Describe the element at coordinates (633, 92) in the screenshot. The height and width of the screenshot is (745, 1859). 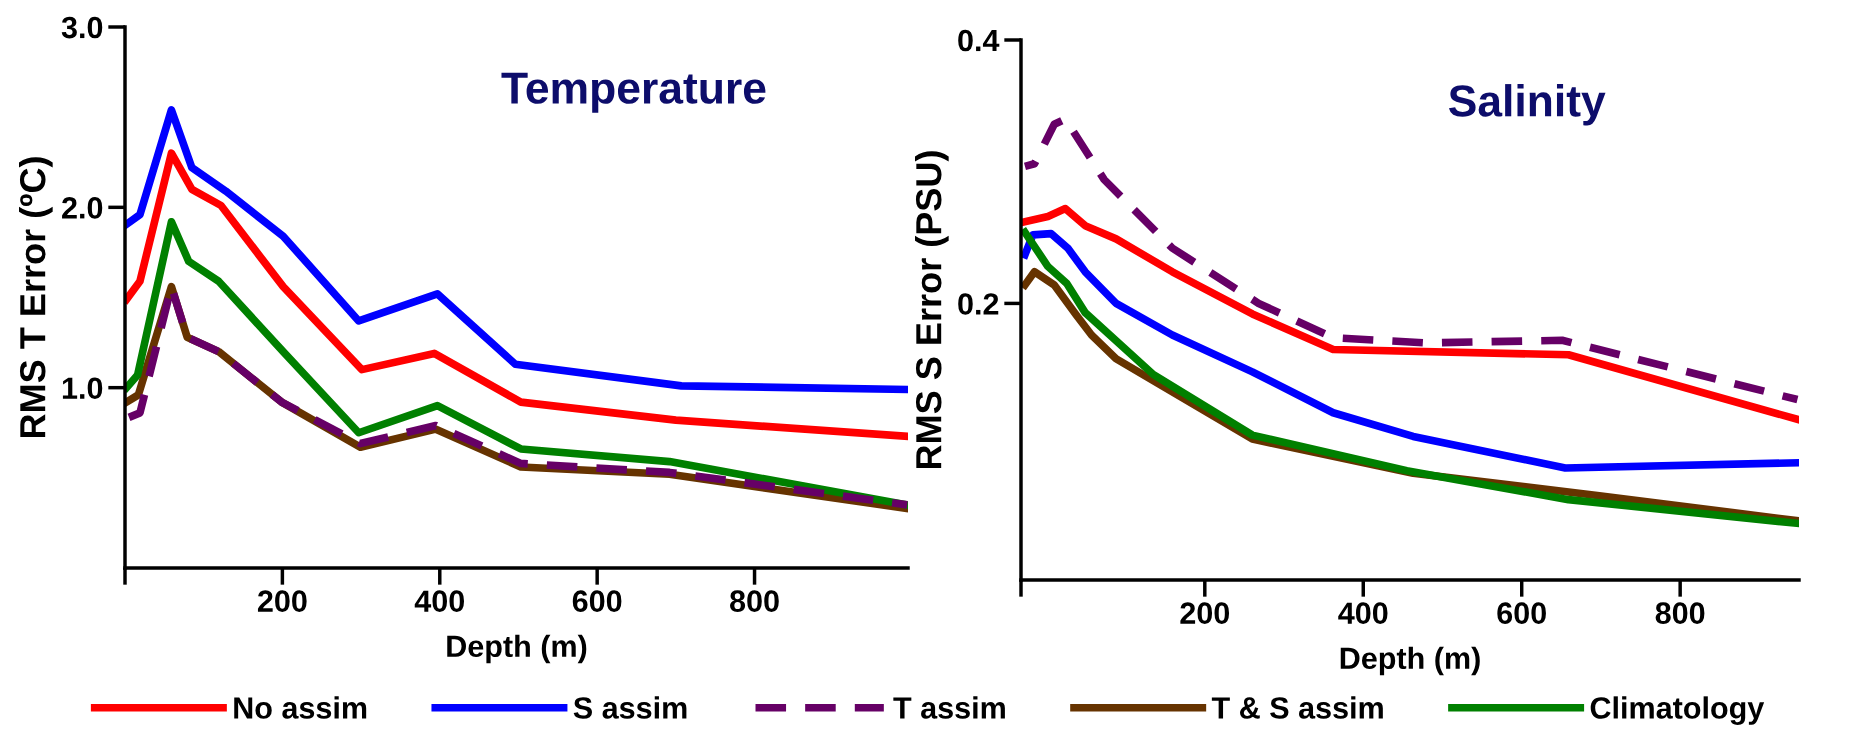
I see `text: Temperature` at that location.